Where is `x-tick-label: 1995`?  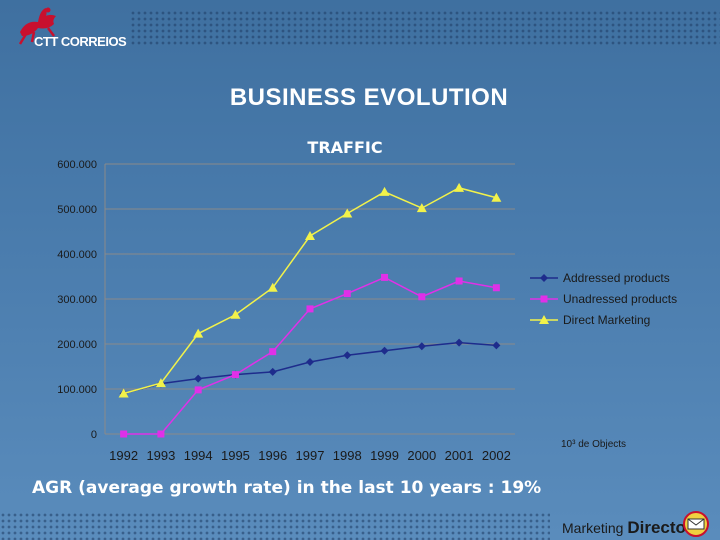
x-tick-label: 1995 is located at coordinates (235, 455).